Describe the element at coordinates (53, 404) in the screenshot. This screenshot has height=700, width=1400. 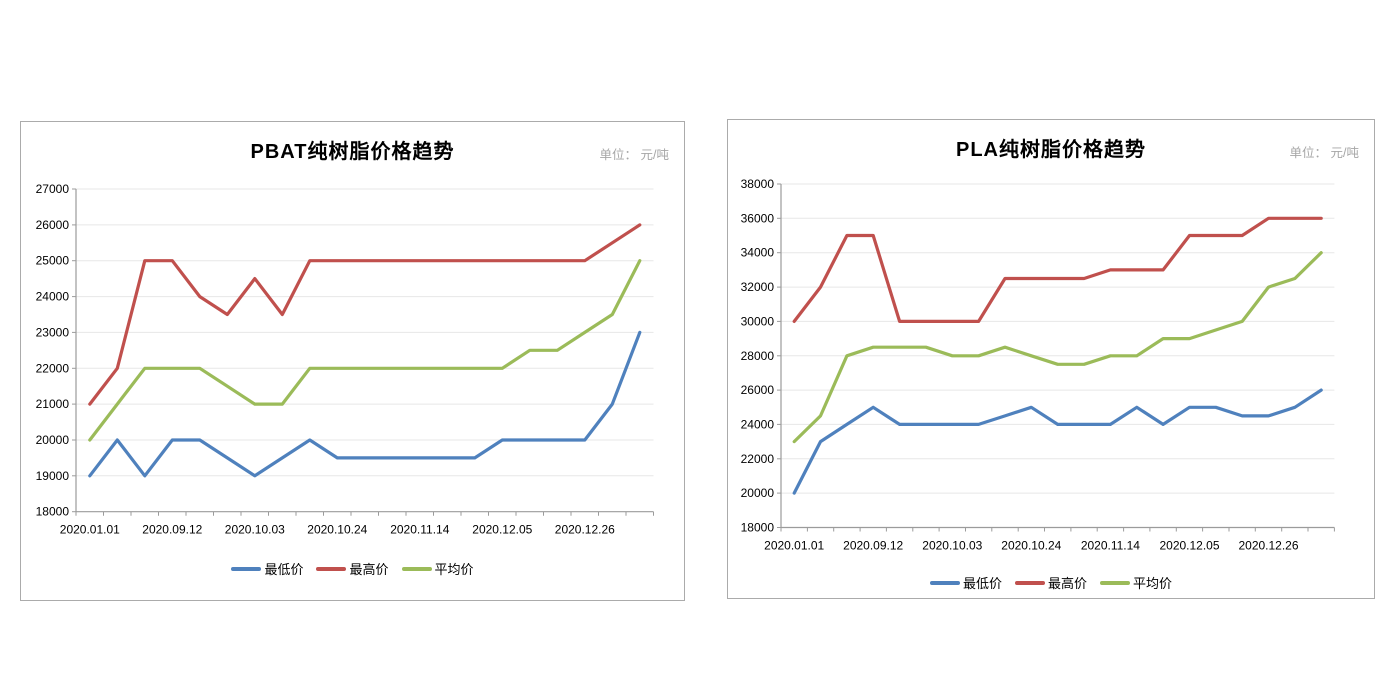
I see `svg-text: 21000` at that location.